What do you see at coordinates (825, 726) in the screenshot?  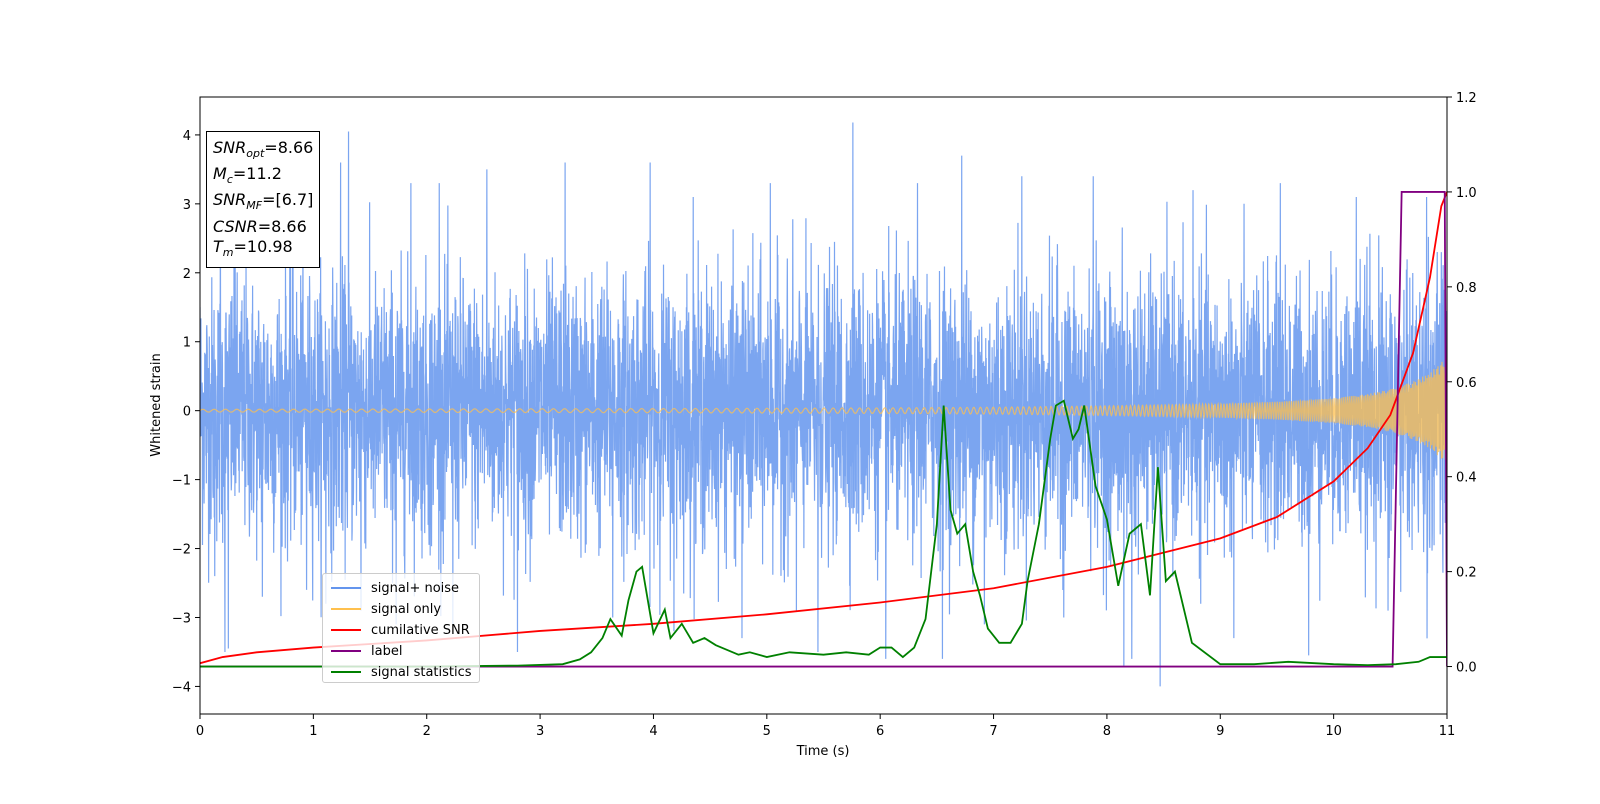 I see `x-axis: 0 1 2 3 4 5 6 7 8 9 10 11` at bounding box center [825, 726].